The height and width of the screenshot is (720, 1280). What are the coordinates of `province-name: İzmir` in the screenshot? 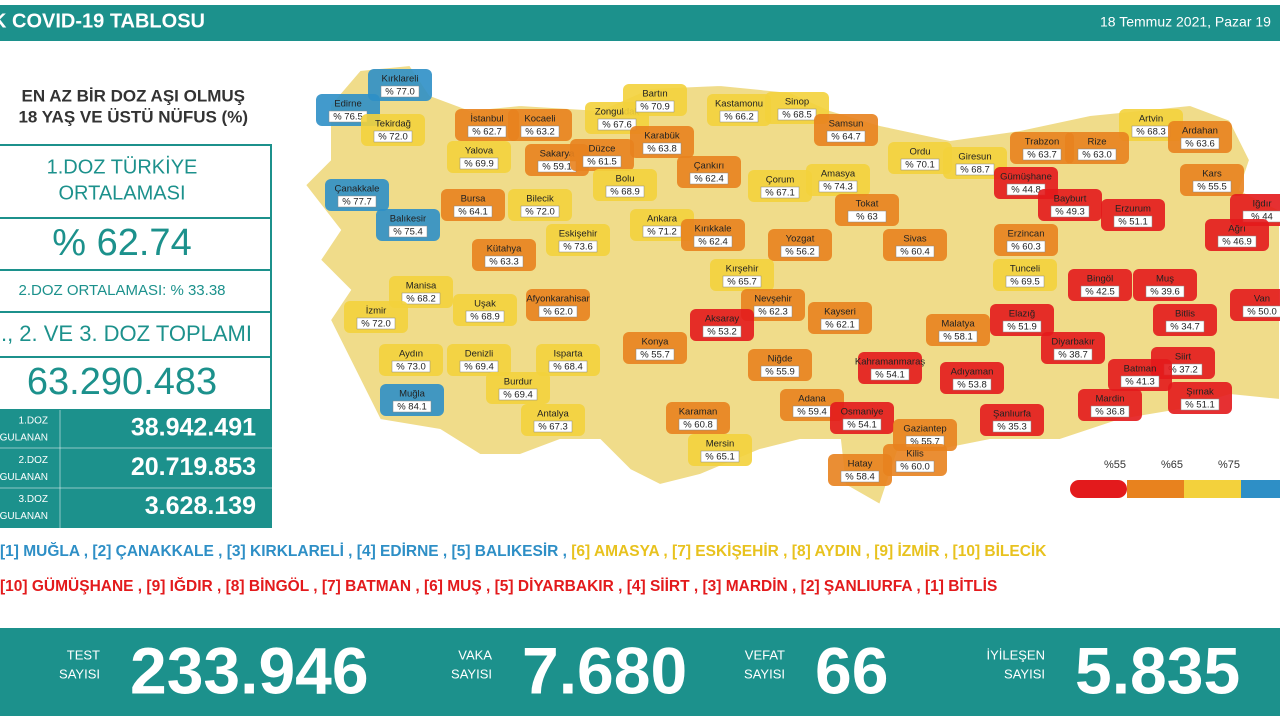 It's located at (376, 311).